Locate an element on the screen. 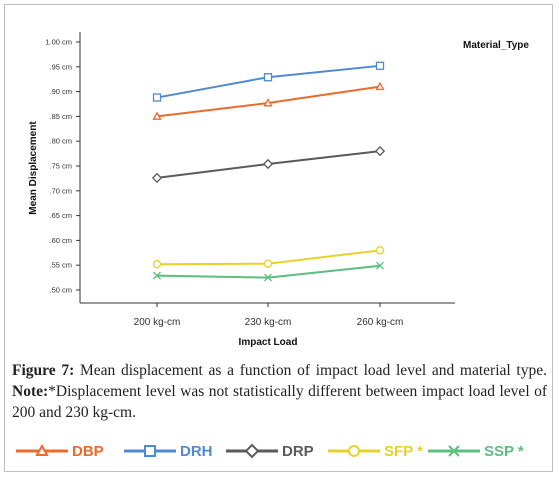 The width and height of the screenshot is (559, 478). x-axis-label: Impact Load is located at coordinates (268, 342).